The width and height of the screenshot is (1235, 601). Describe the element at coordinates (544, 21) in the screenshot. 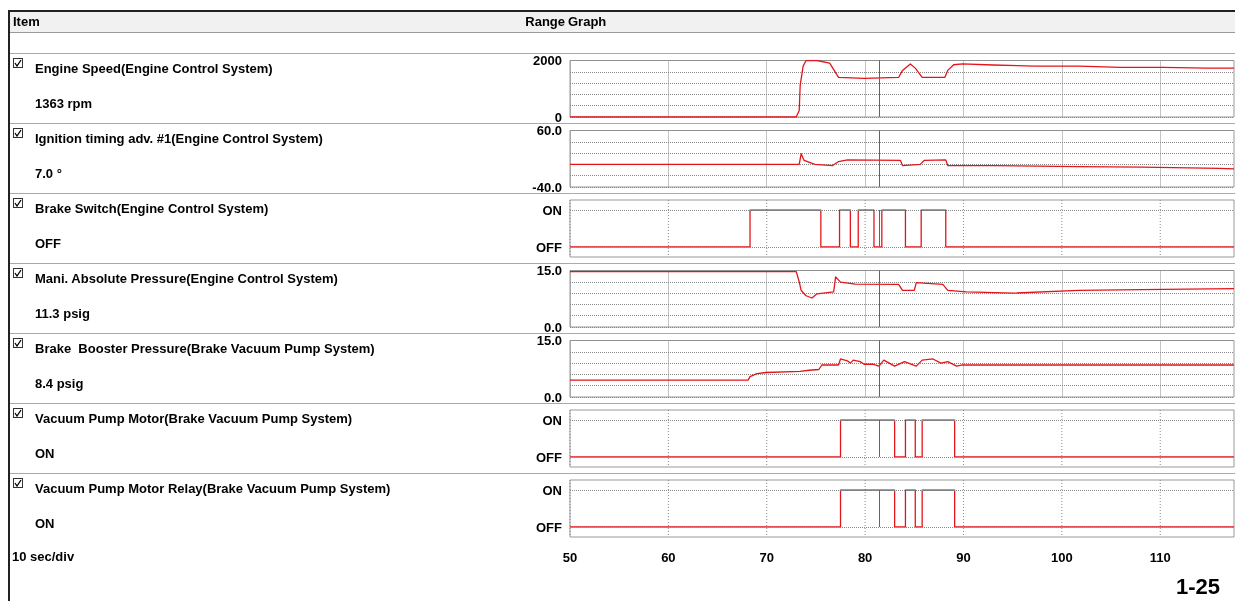

I see `text: Range` at that location.